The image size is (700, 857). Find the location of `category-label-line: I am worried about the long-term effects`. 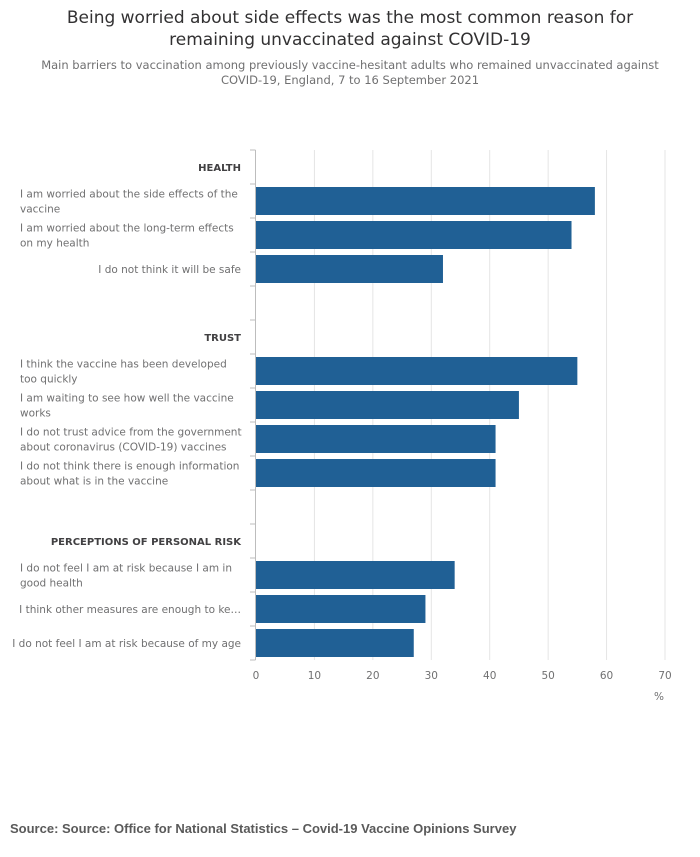

category-label-line: I am worried about the long-term effects is located at coordinates (127, 229).